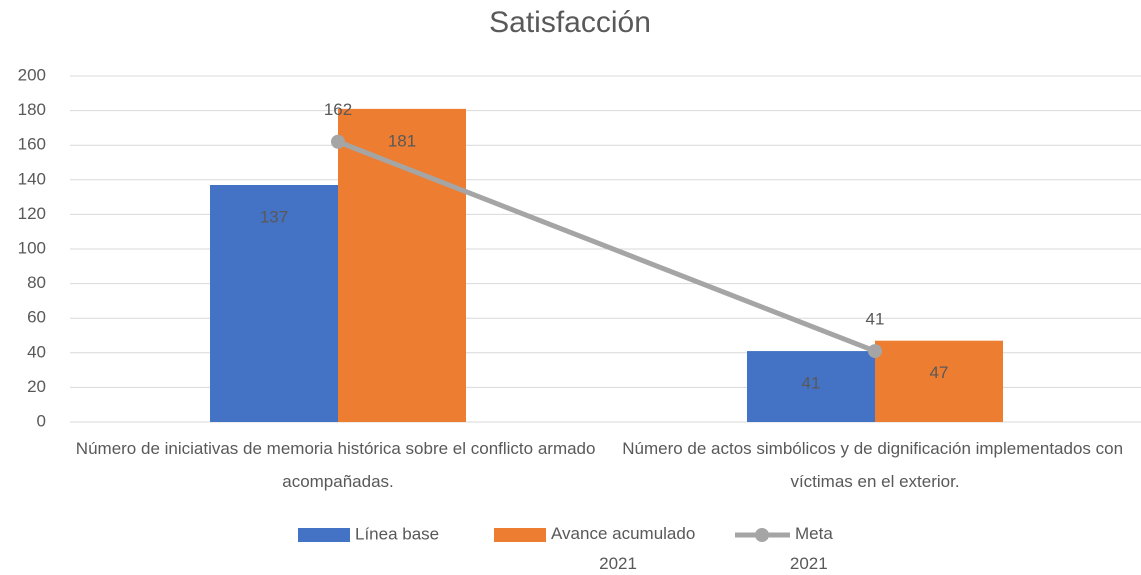  Describe the element at coordinates (762, 535) in the screenshot. I see `legend-marker` at that location.